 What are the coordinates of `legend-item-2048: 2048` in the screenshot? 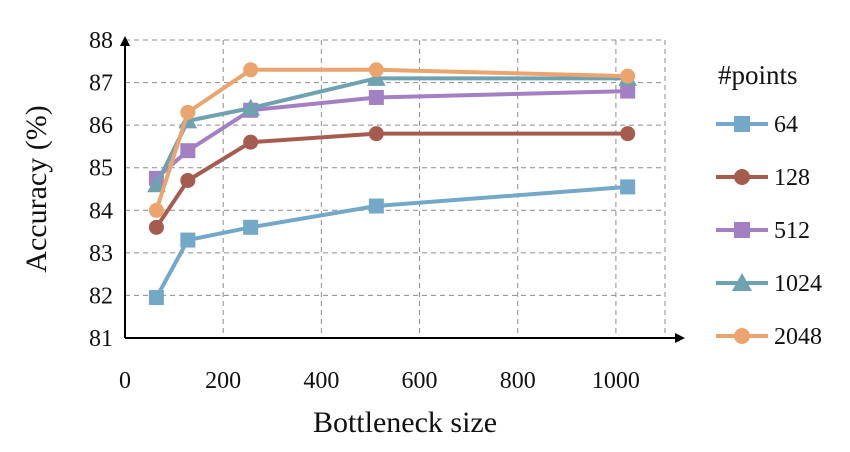 It's located at (769, 337).